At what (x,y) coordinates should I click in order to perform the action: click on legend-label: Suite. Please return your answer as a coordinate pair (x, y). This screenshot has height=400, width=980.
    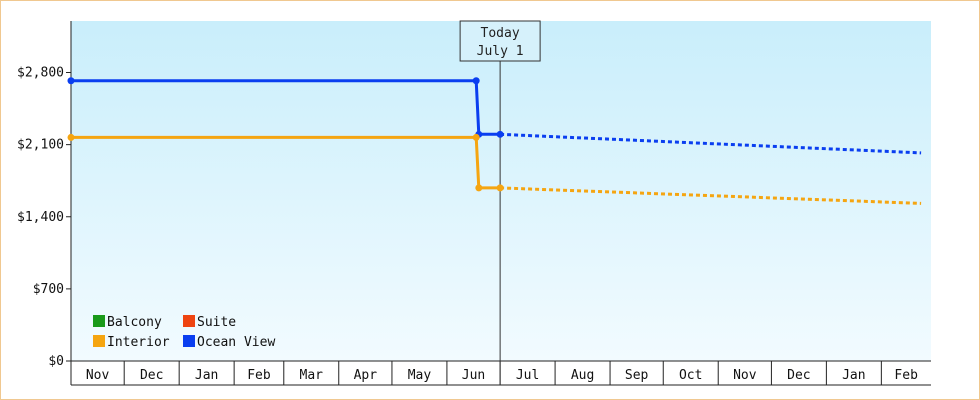
    Looking at the image, I should click on (216, 322).